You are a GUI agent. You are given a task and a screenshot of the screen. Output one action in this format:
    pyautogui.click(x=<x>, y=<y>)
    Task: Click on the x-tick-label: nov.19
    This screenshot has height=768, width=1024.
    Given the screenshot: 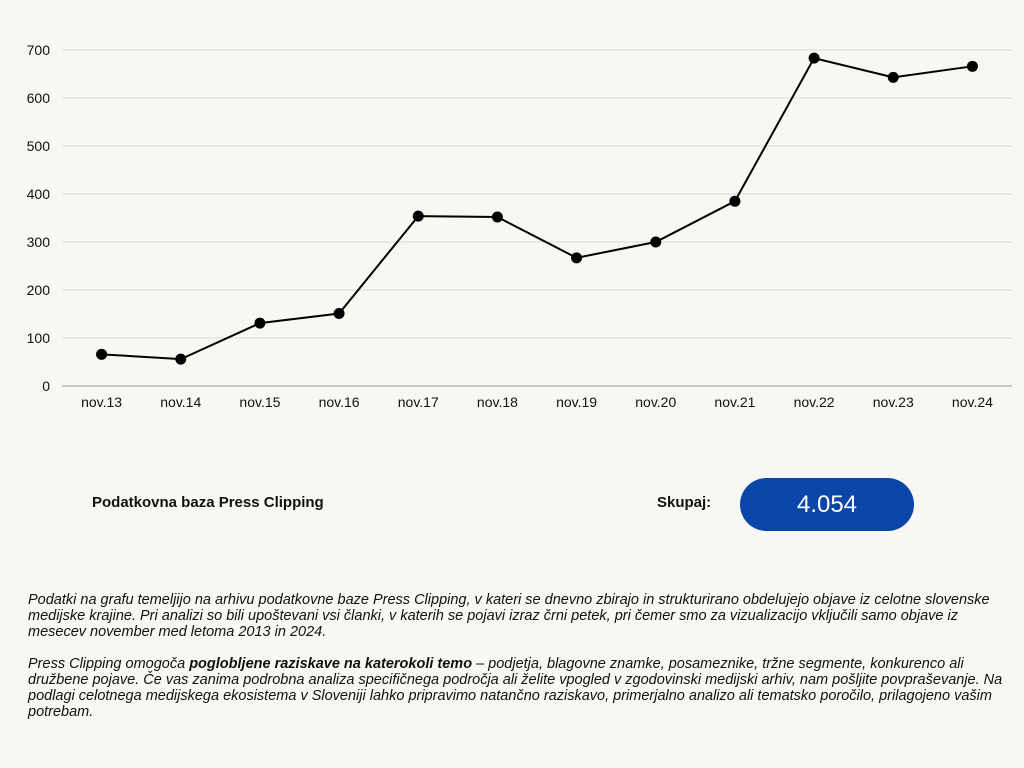 What is the action you would take?
    pyautogui.click(x=576, y=402)
    